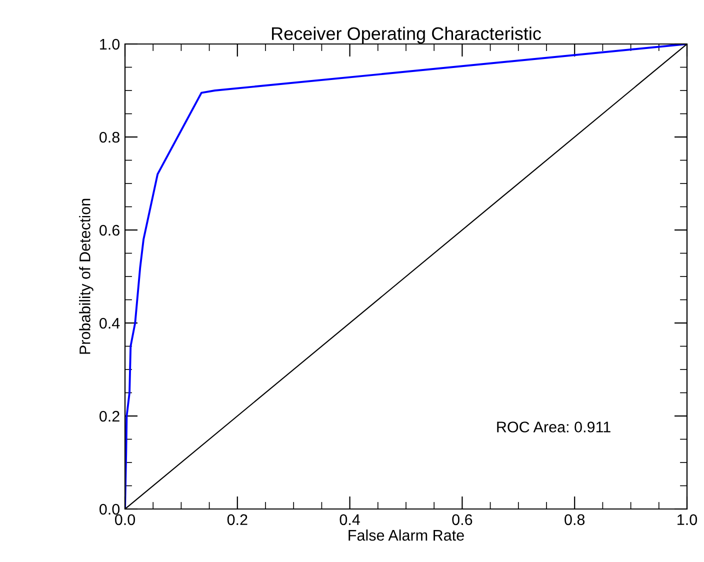  Describe the element at coordinates (462, 520) in the screenshot. I see `x-tick-label: 0.6` at that location.